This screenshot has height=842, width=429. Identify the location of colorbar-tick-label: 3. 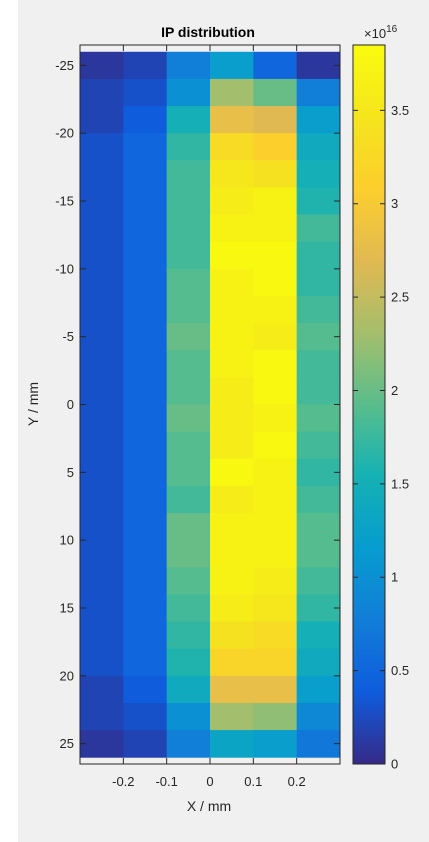
(394, 203).